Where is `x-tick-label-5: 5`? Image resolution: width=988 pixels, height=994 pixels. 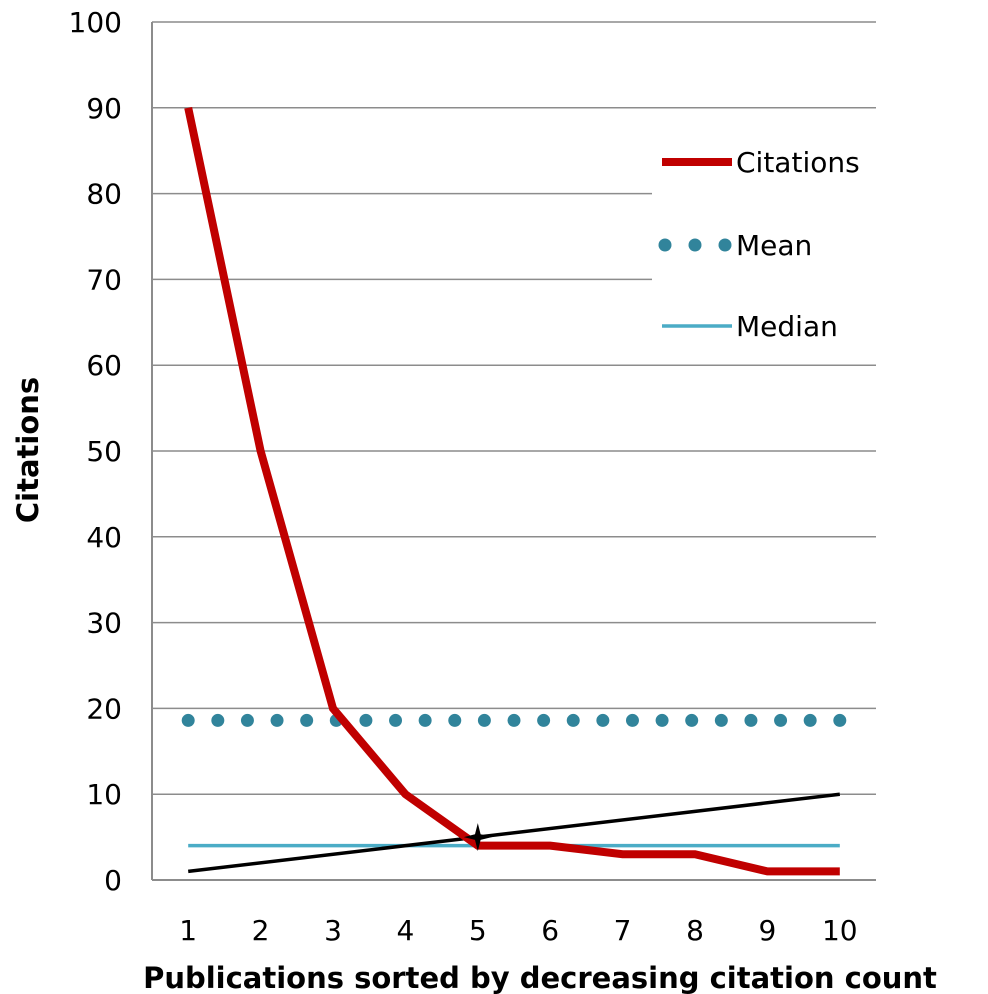
x-tick-label-5: 5 is located at coordinates (478, 930).